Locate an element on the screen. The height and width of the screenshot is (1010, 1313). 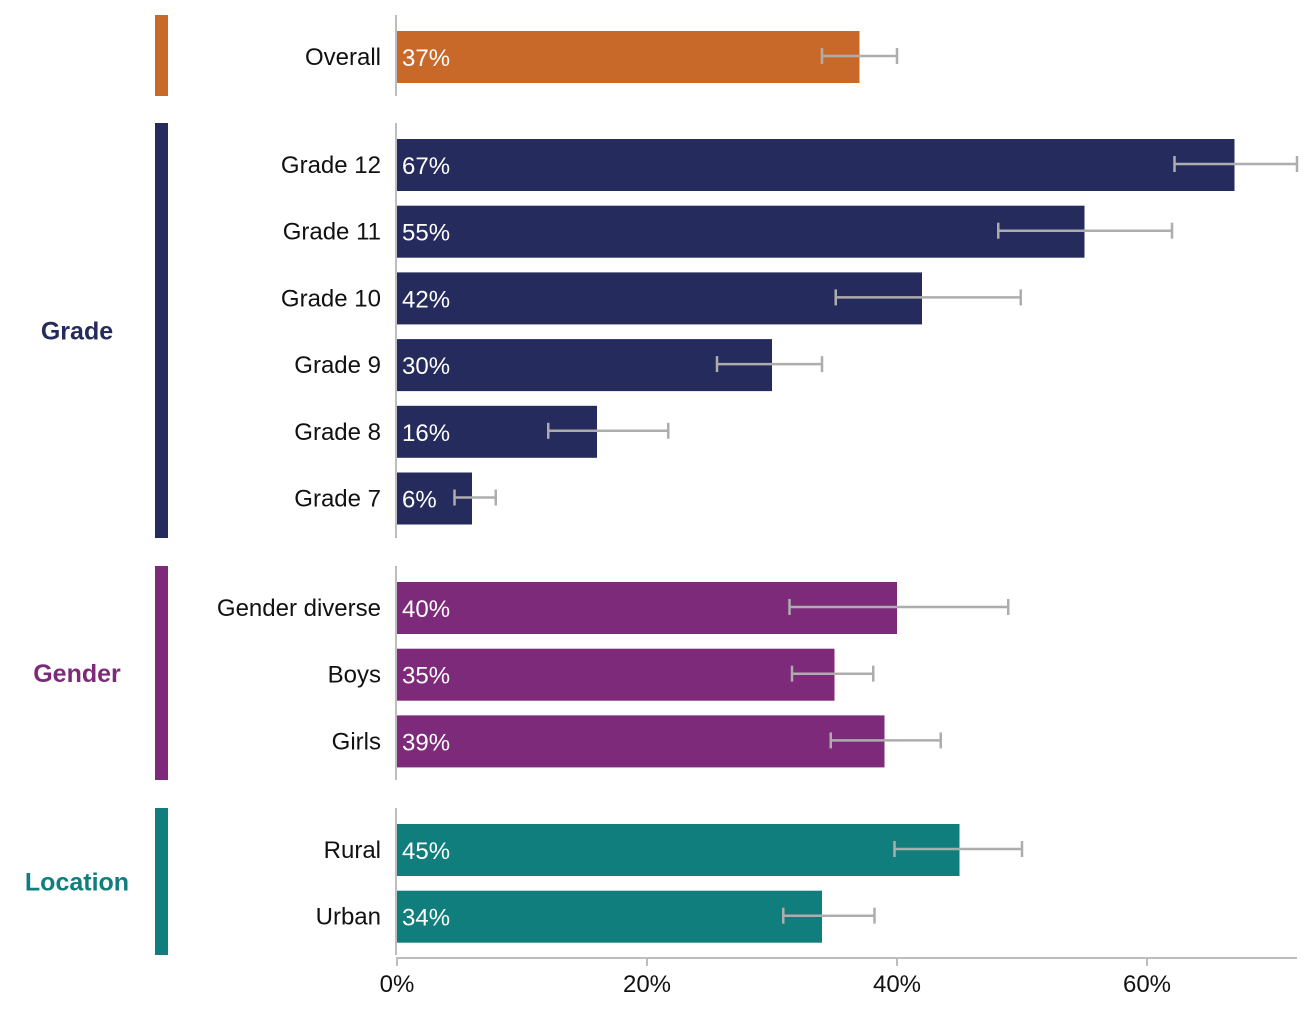
value-label-grade-10: 42% is located at coordinates (426, 299).